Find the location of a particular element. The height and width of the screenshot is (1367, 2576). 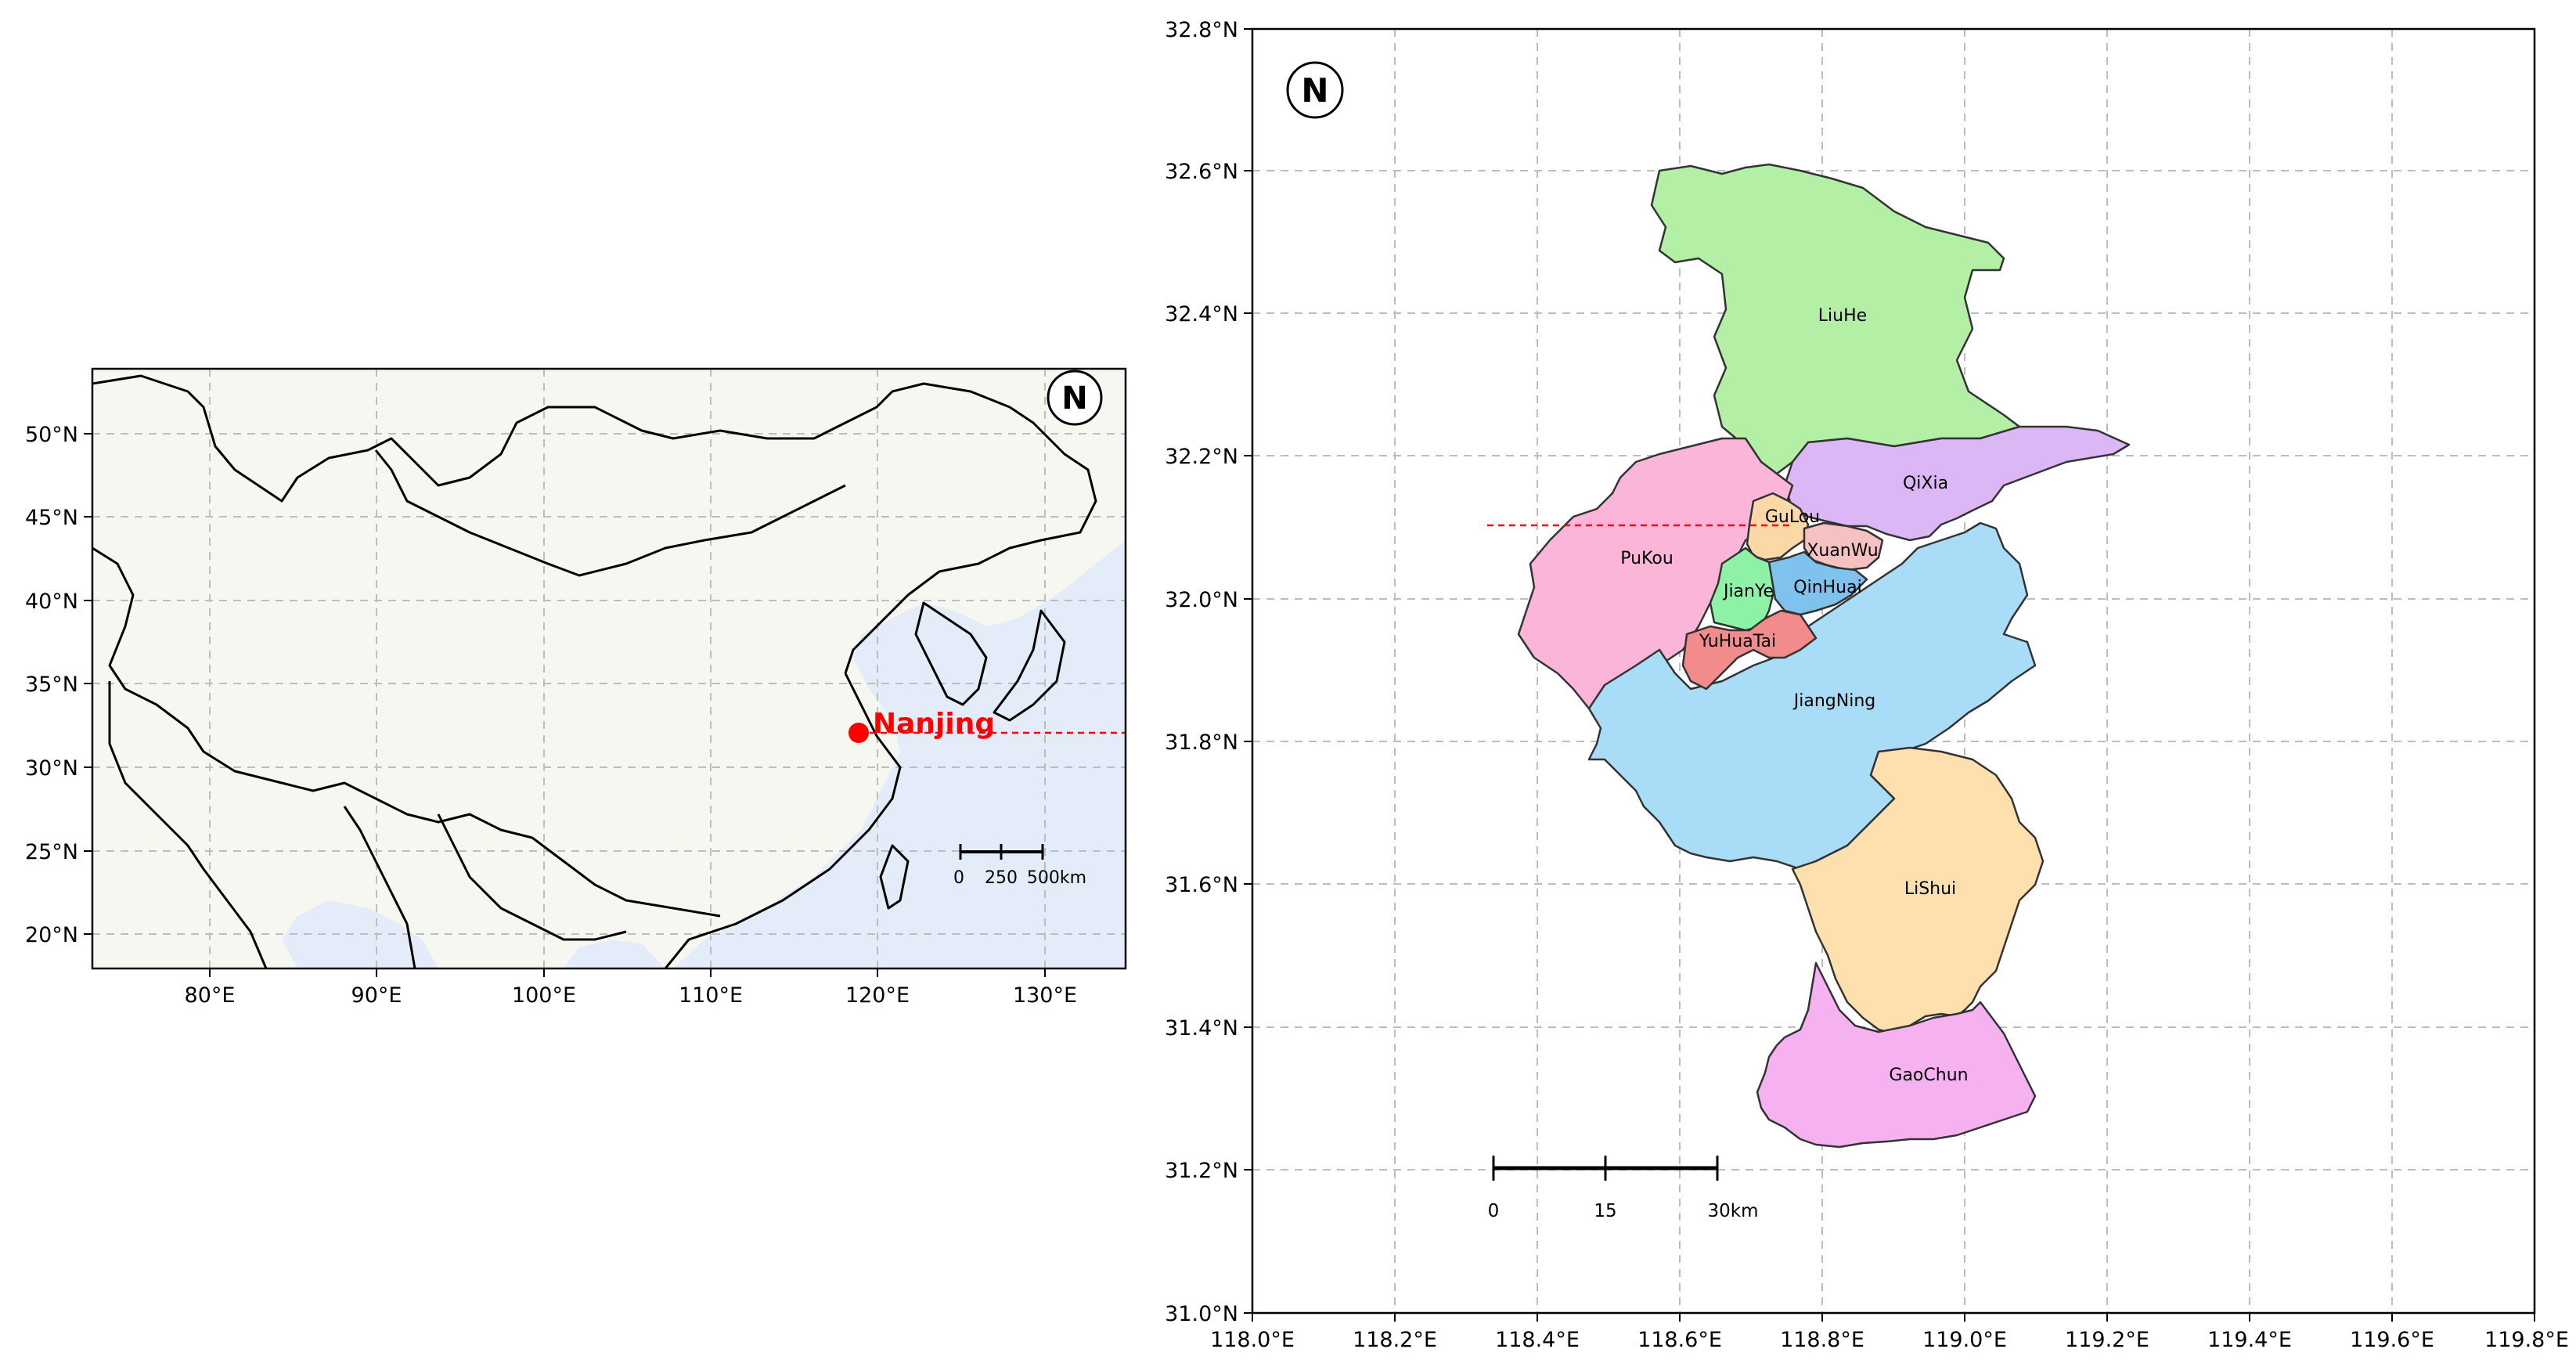

district-yuhuatai is located at coordinates (1749, 650).